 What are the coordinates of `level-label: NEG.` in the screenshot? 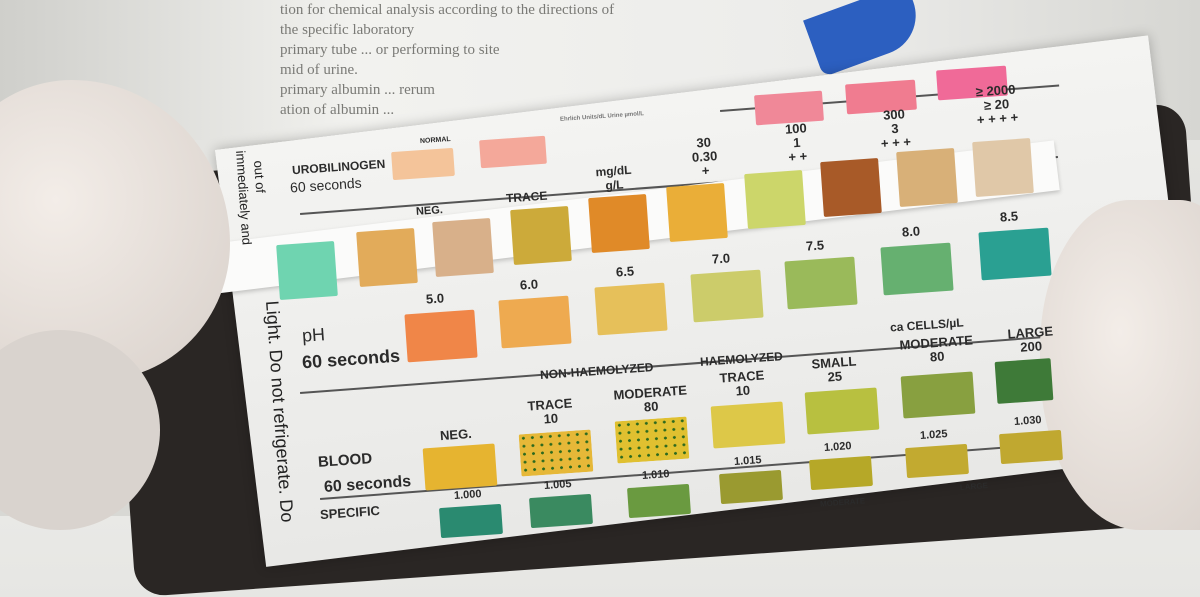 It's located at (429, 211).